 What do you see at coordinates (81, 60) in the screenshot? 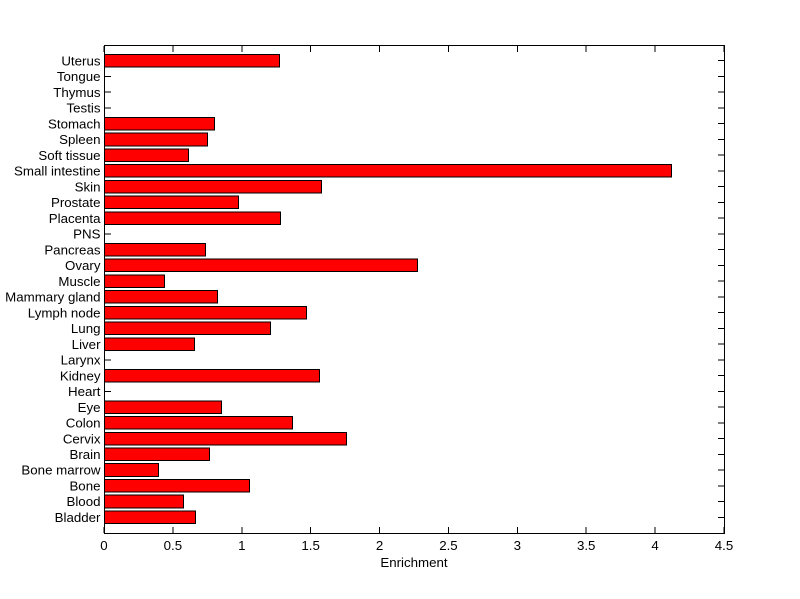
I see `svg-text: Uterus` at bounding box center [81, 60].